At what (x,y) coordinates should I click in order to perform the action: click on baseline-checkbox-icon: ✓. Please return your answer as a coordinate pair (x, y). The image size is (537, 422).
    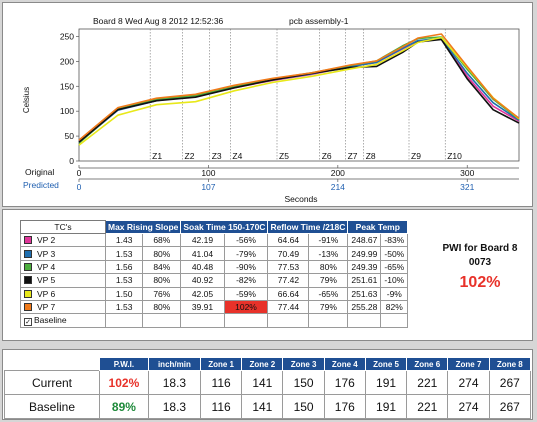
    Looking at the image, I should click on (28, 322).